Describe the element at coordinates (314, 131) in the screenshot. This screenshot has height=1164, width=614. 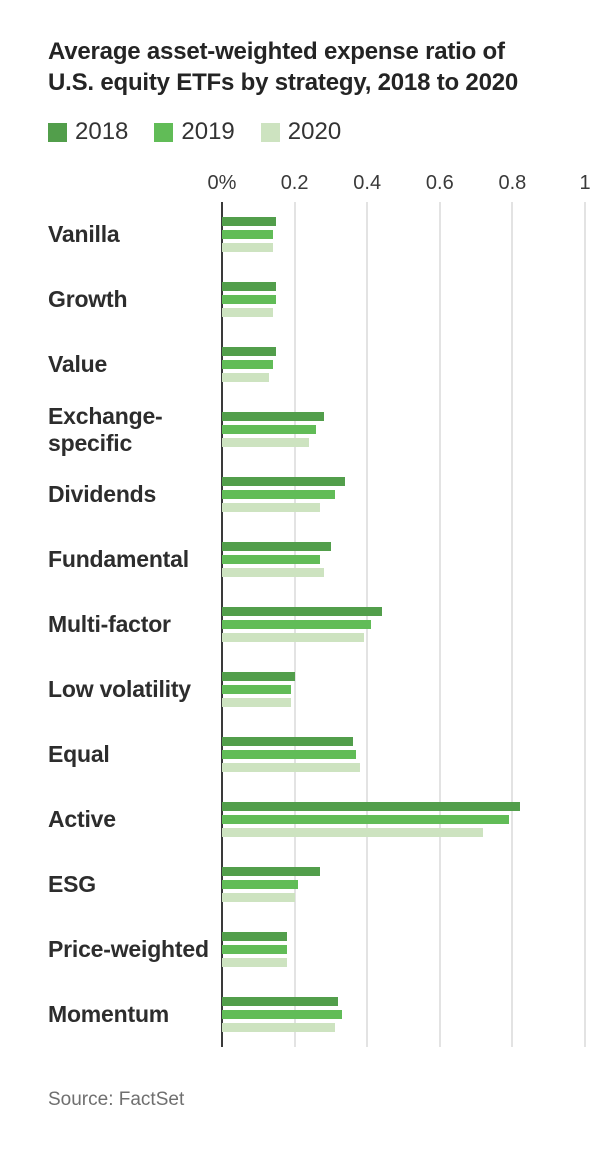
I see `legend-label: 2020` at that location.